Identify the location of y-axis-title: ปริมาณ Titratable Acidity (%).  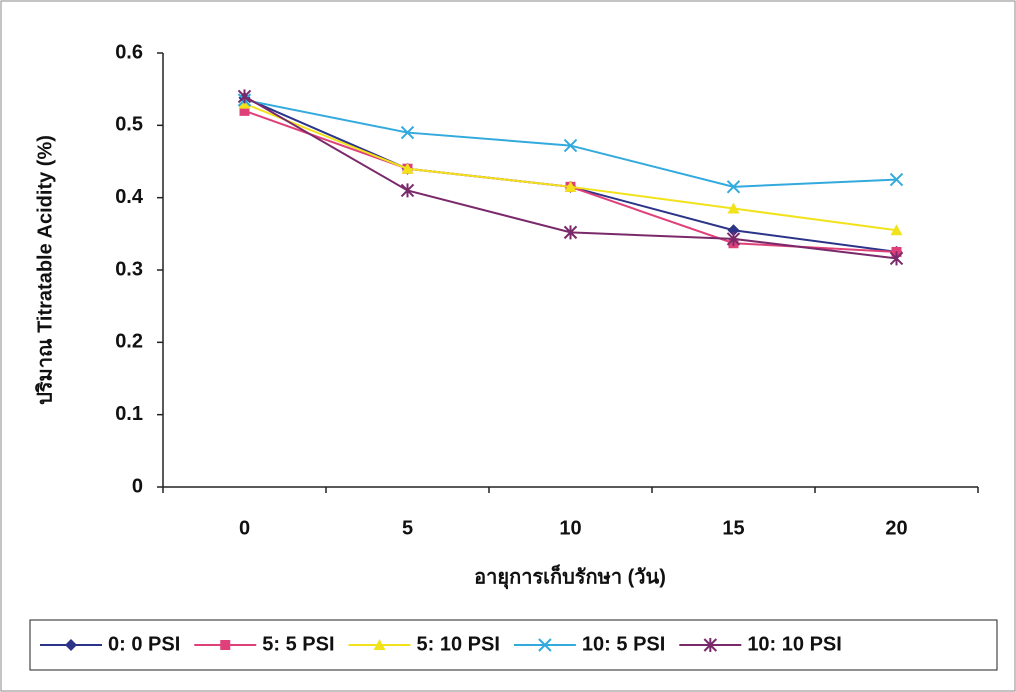
(45, 270).